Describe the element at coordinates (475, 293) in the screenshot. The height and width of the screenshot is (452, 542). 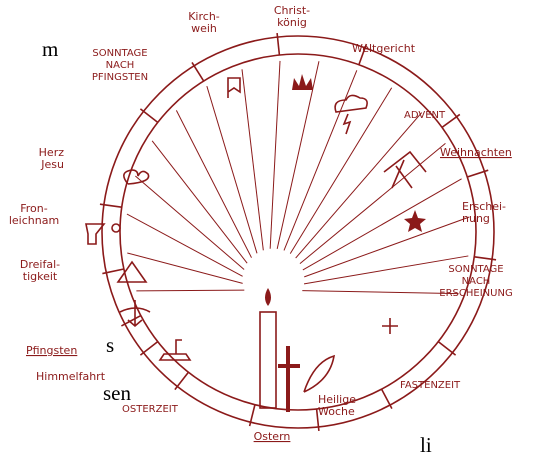
I see `season-label: ERSCHEINUNG` at that location.